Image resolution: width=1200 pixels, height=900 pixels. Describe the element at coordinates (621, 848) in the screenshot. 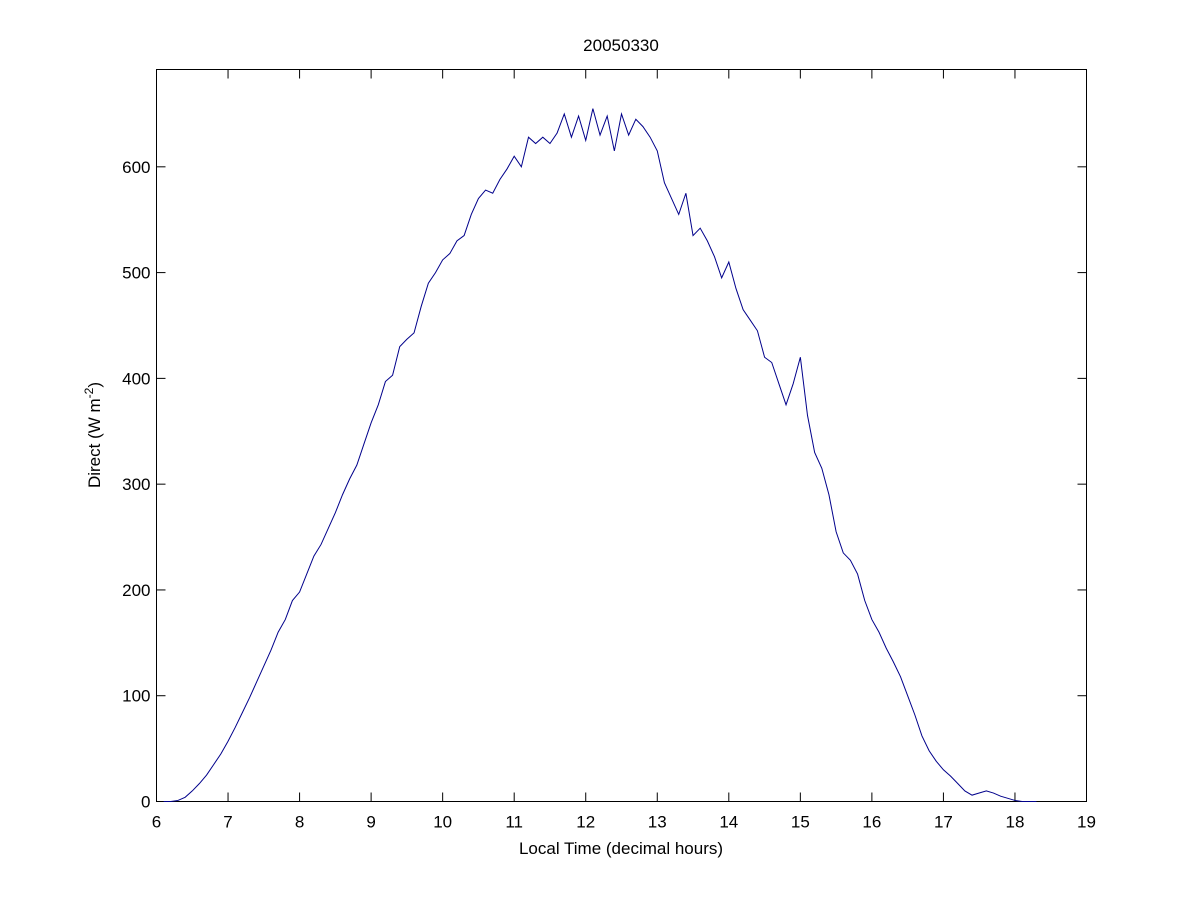

I see `x-axis-label: Local Time (decimal hours)` at that location.